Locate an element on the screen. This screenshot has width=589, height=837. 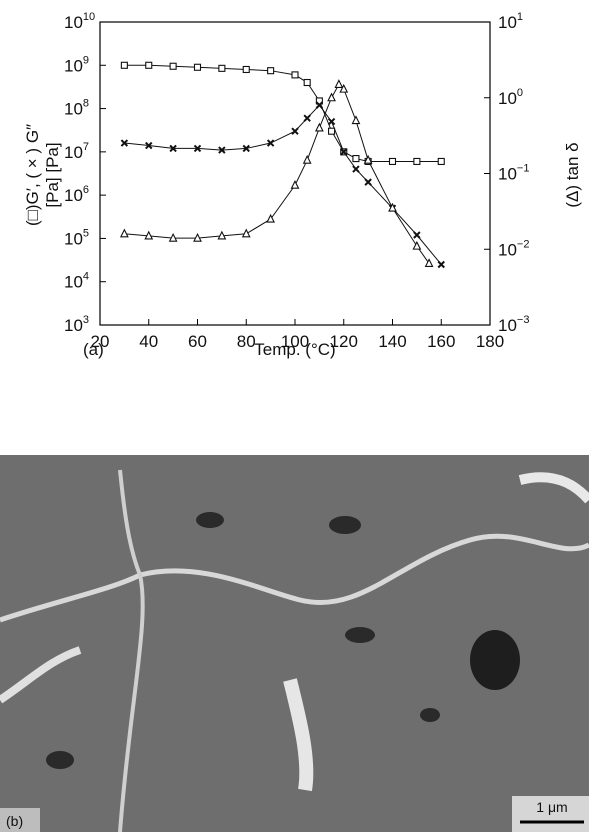
y-tick-label: 10³ is located at coordinates (76, 324).